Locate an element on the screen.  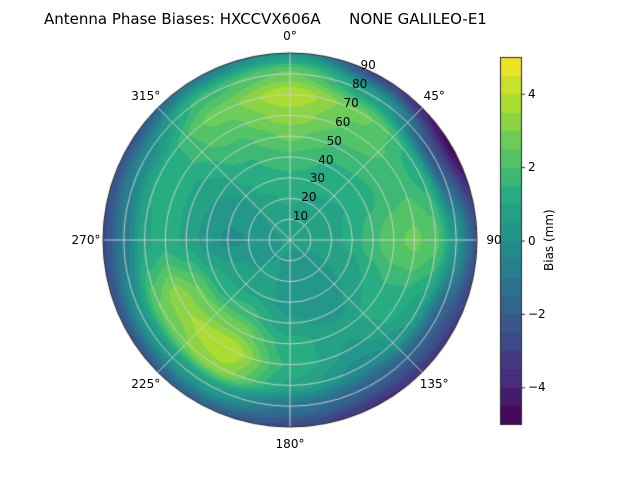
azimuth-tick-label: 225° is located at coordinates (146, 384).